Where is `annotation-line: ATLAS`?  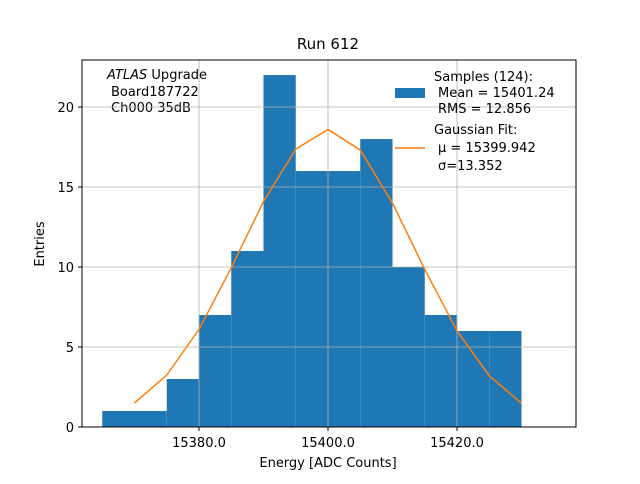 annotation-line: ATLAS is located at coordinates (126, 75).